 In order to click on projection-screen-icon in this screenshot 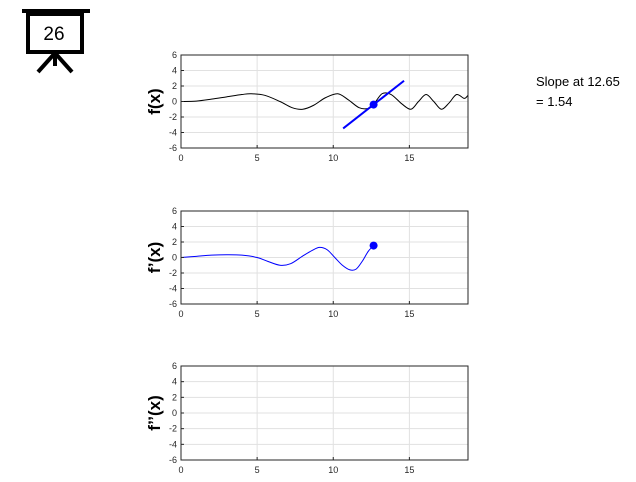, I will do `click(56, 41)`.